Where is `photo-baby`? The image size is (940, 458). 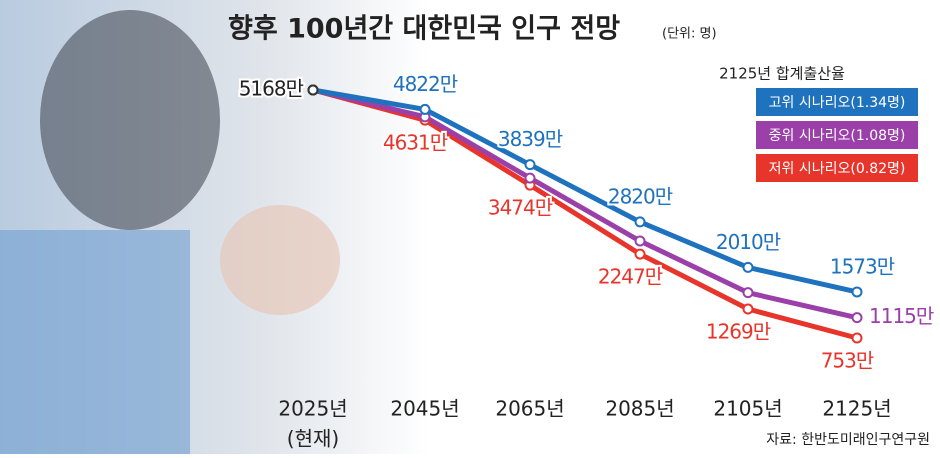 photo-baby is located at coordinates (280, 260).